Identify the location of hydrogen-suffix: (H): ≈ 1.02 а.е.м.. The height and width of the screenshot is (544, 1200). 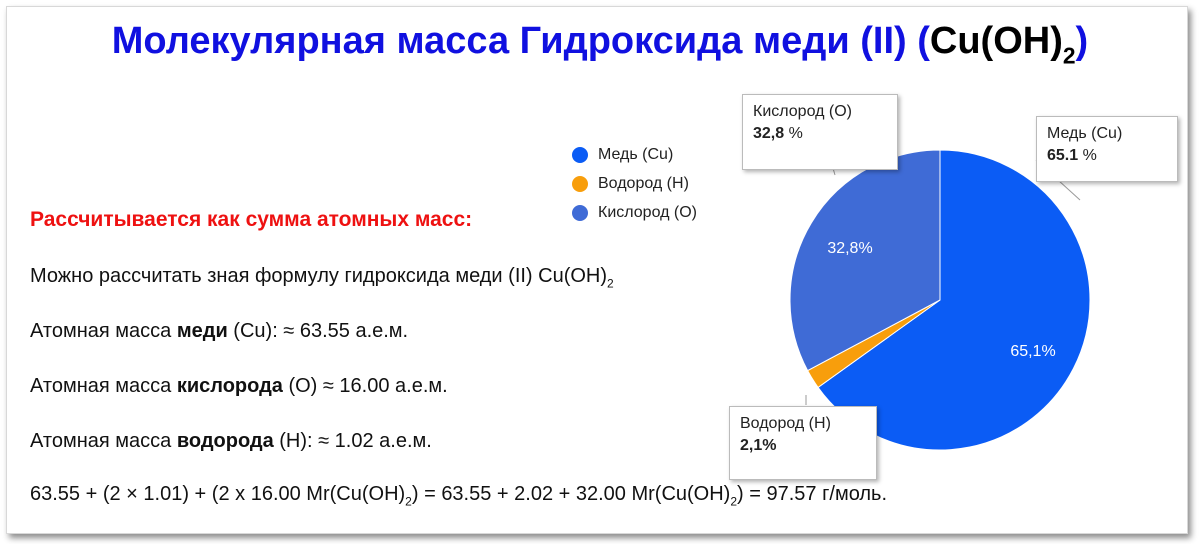
(352, 441).